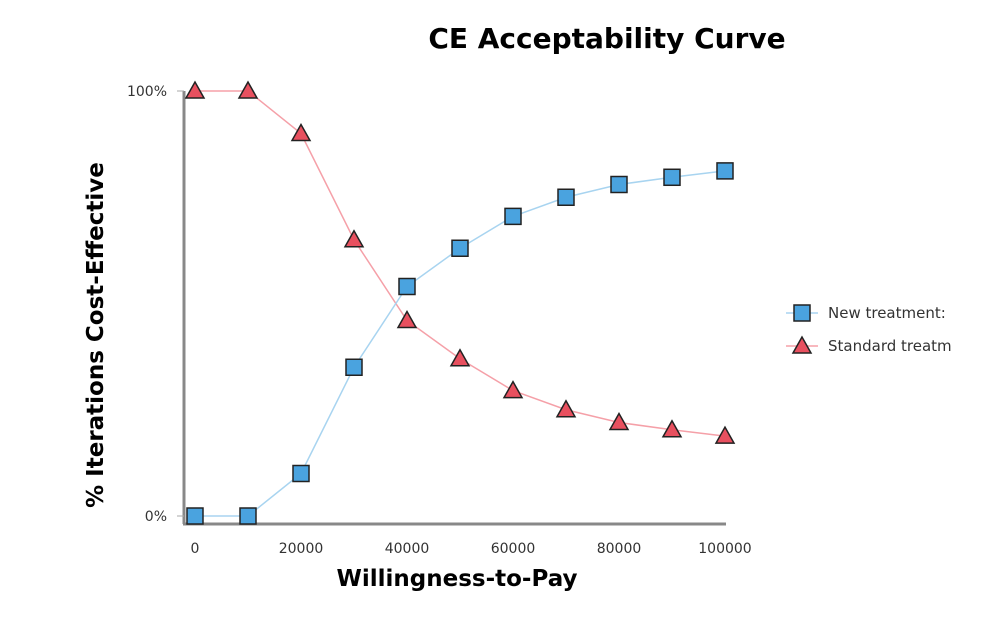  What do you see at coordinates (619, 549) in the screenshot?
I see `x-tick-label: 80000` at bounding box center [619, 549].